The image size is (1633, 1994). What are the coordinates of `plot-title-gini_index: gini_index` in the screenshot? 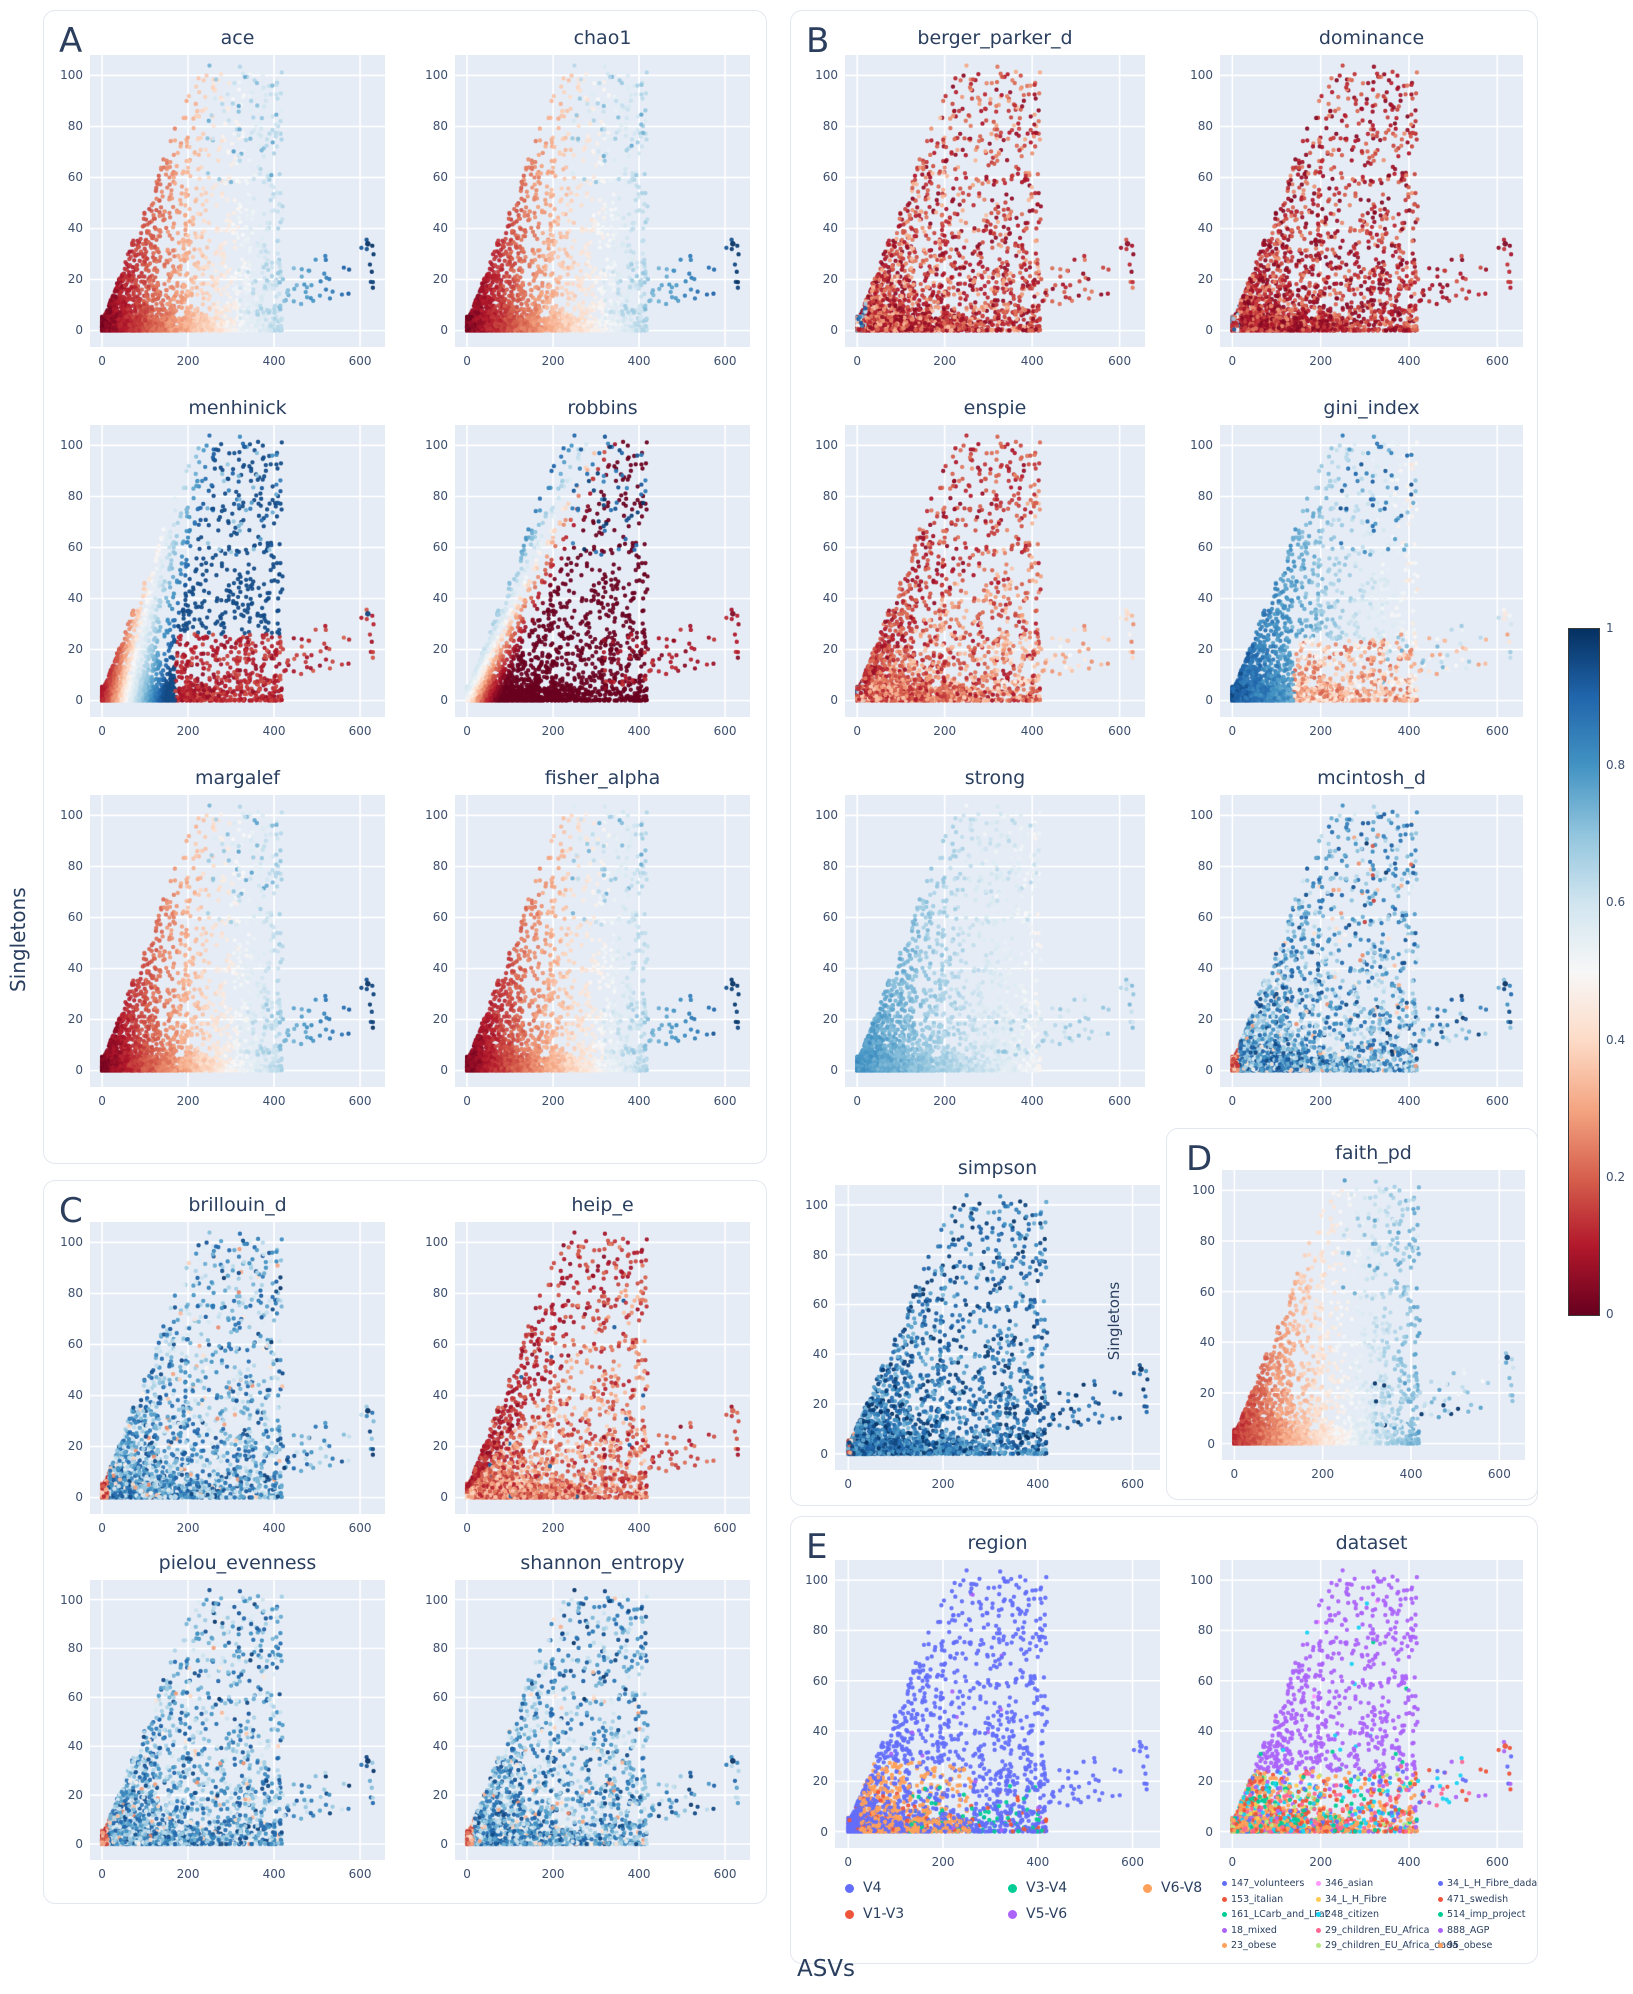 It's located at (1371, 408).